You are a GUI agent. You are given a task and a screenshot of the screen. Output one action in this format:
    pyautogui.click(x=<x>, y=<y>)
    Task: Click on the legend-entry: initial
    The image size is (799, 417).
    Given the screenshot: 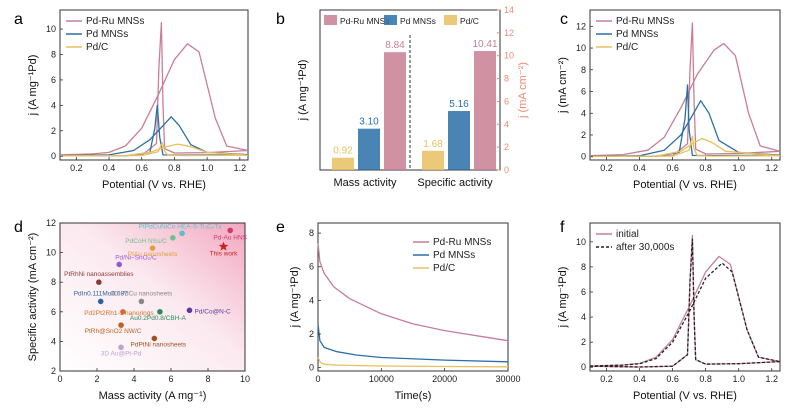 What is the action you would take?
    pyautogui.click(x=627, y=234)
    